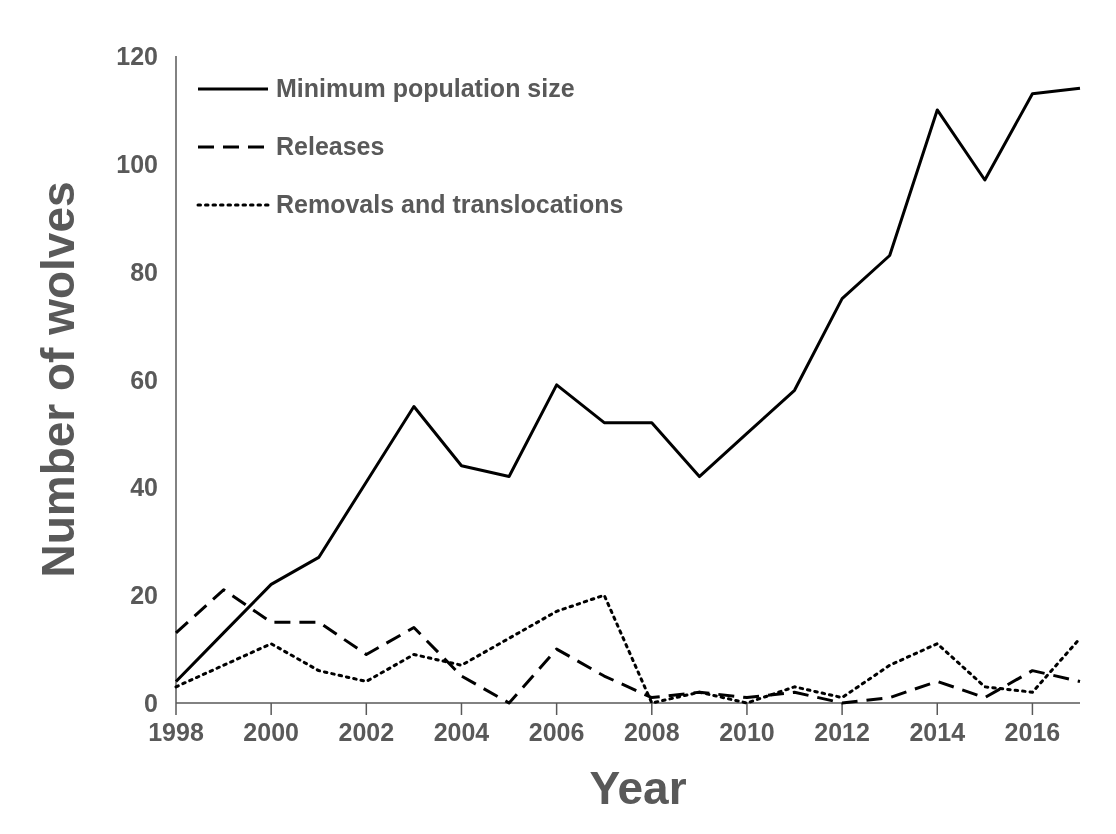  What do you see at coordinates (144, 271) in the screenshot?
I see `y-tick-label: 80` at bounding box center [144, 271].